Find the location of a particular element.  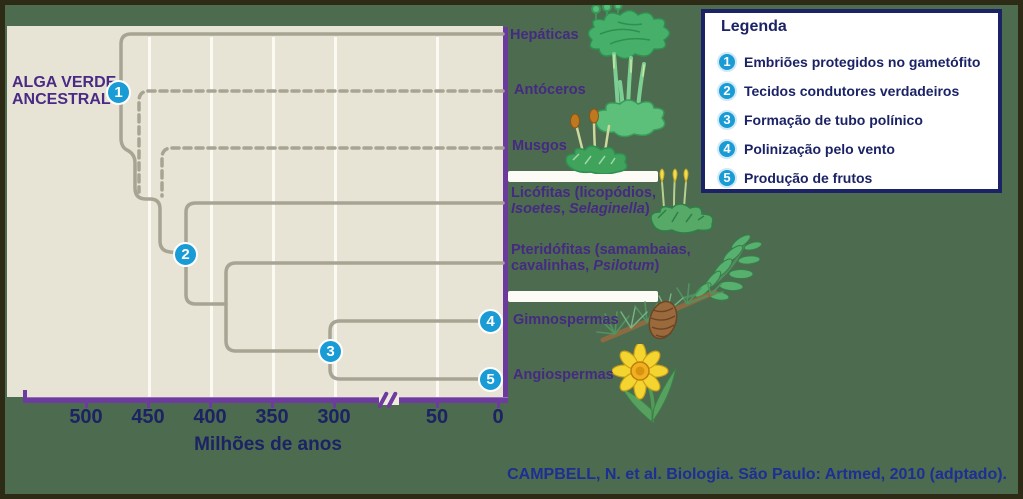

axis-left-end is located at coordinates (25, 394).